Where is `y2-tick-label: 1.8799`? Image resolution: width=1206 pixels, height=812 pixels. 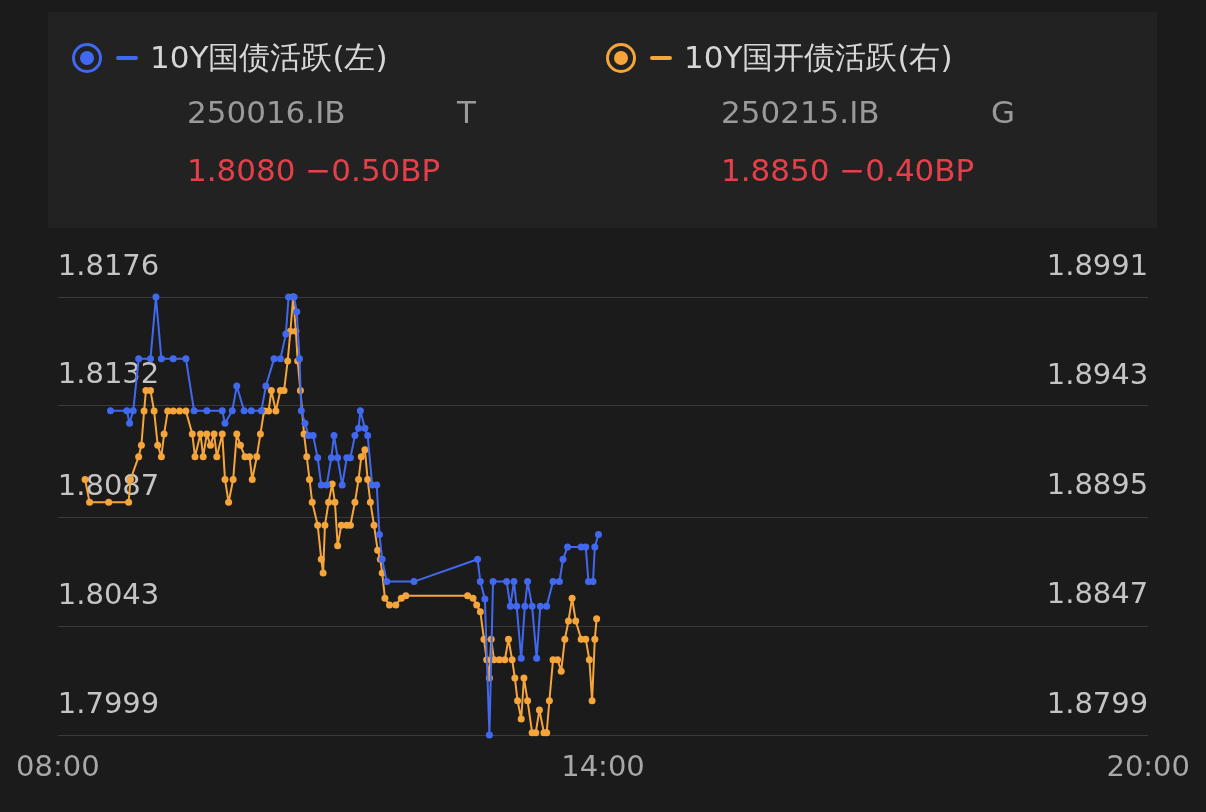
y2-tick-label: 1.8799 is located at coordinates (1097, 702).